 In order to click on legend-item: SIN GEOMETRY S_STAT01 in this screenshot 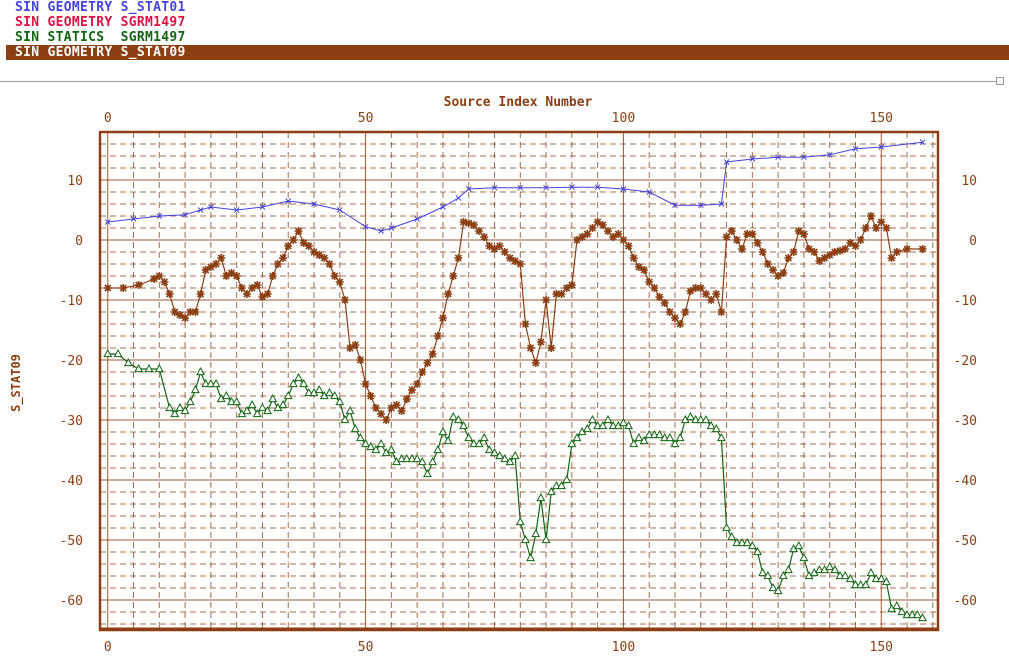, I will do `click(100, 7)`.